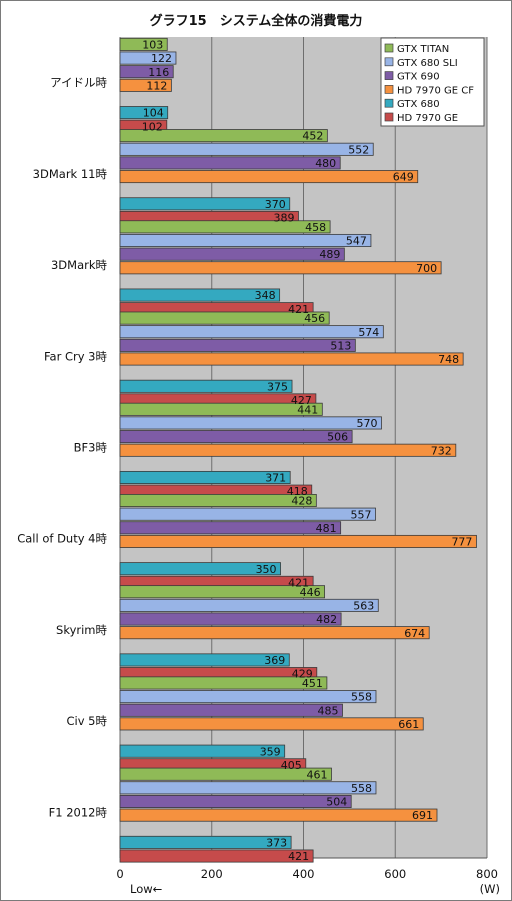  Describe the element at coordinates (78, 812) in the screenshot. I see `category-label: F1 2012時` at that location.